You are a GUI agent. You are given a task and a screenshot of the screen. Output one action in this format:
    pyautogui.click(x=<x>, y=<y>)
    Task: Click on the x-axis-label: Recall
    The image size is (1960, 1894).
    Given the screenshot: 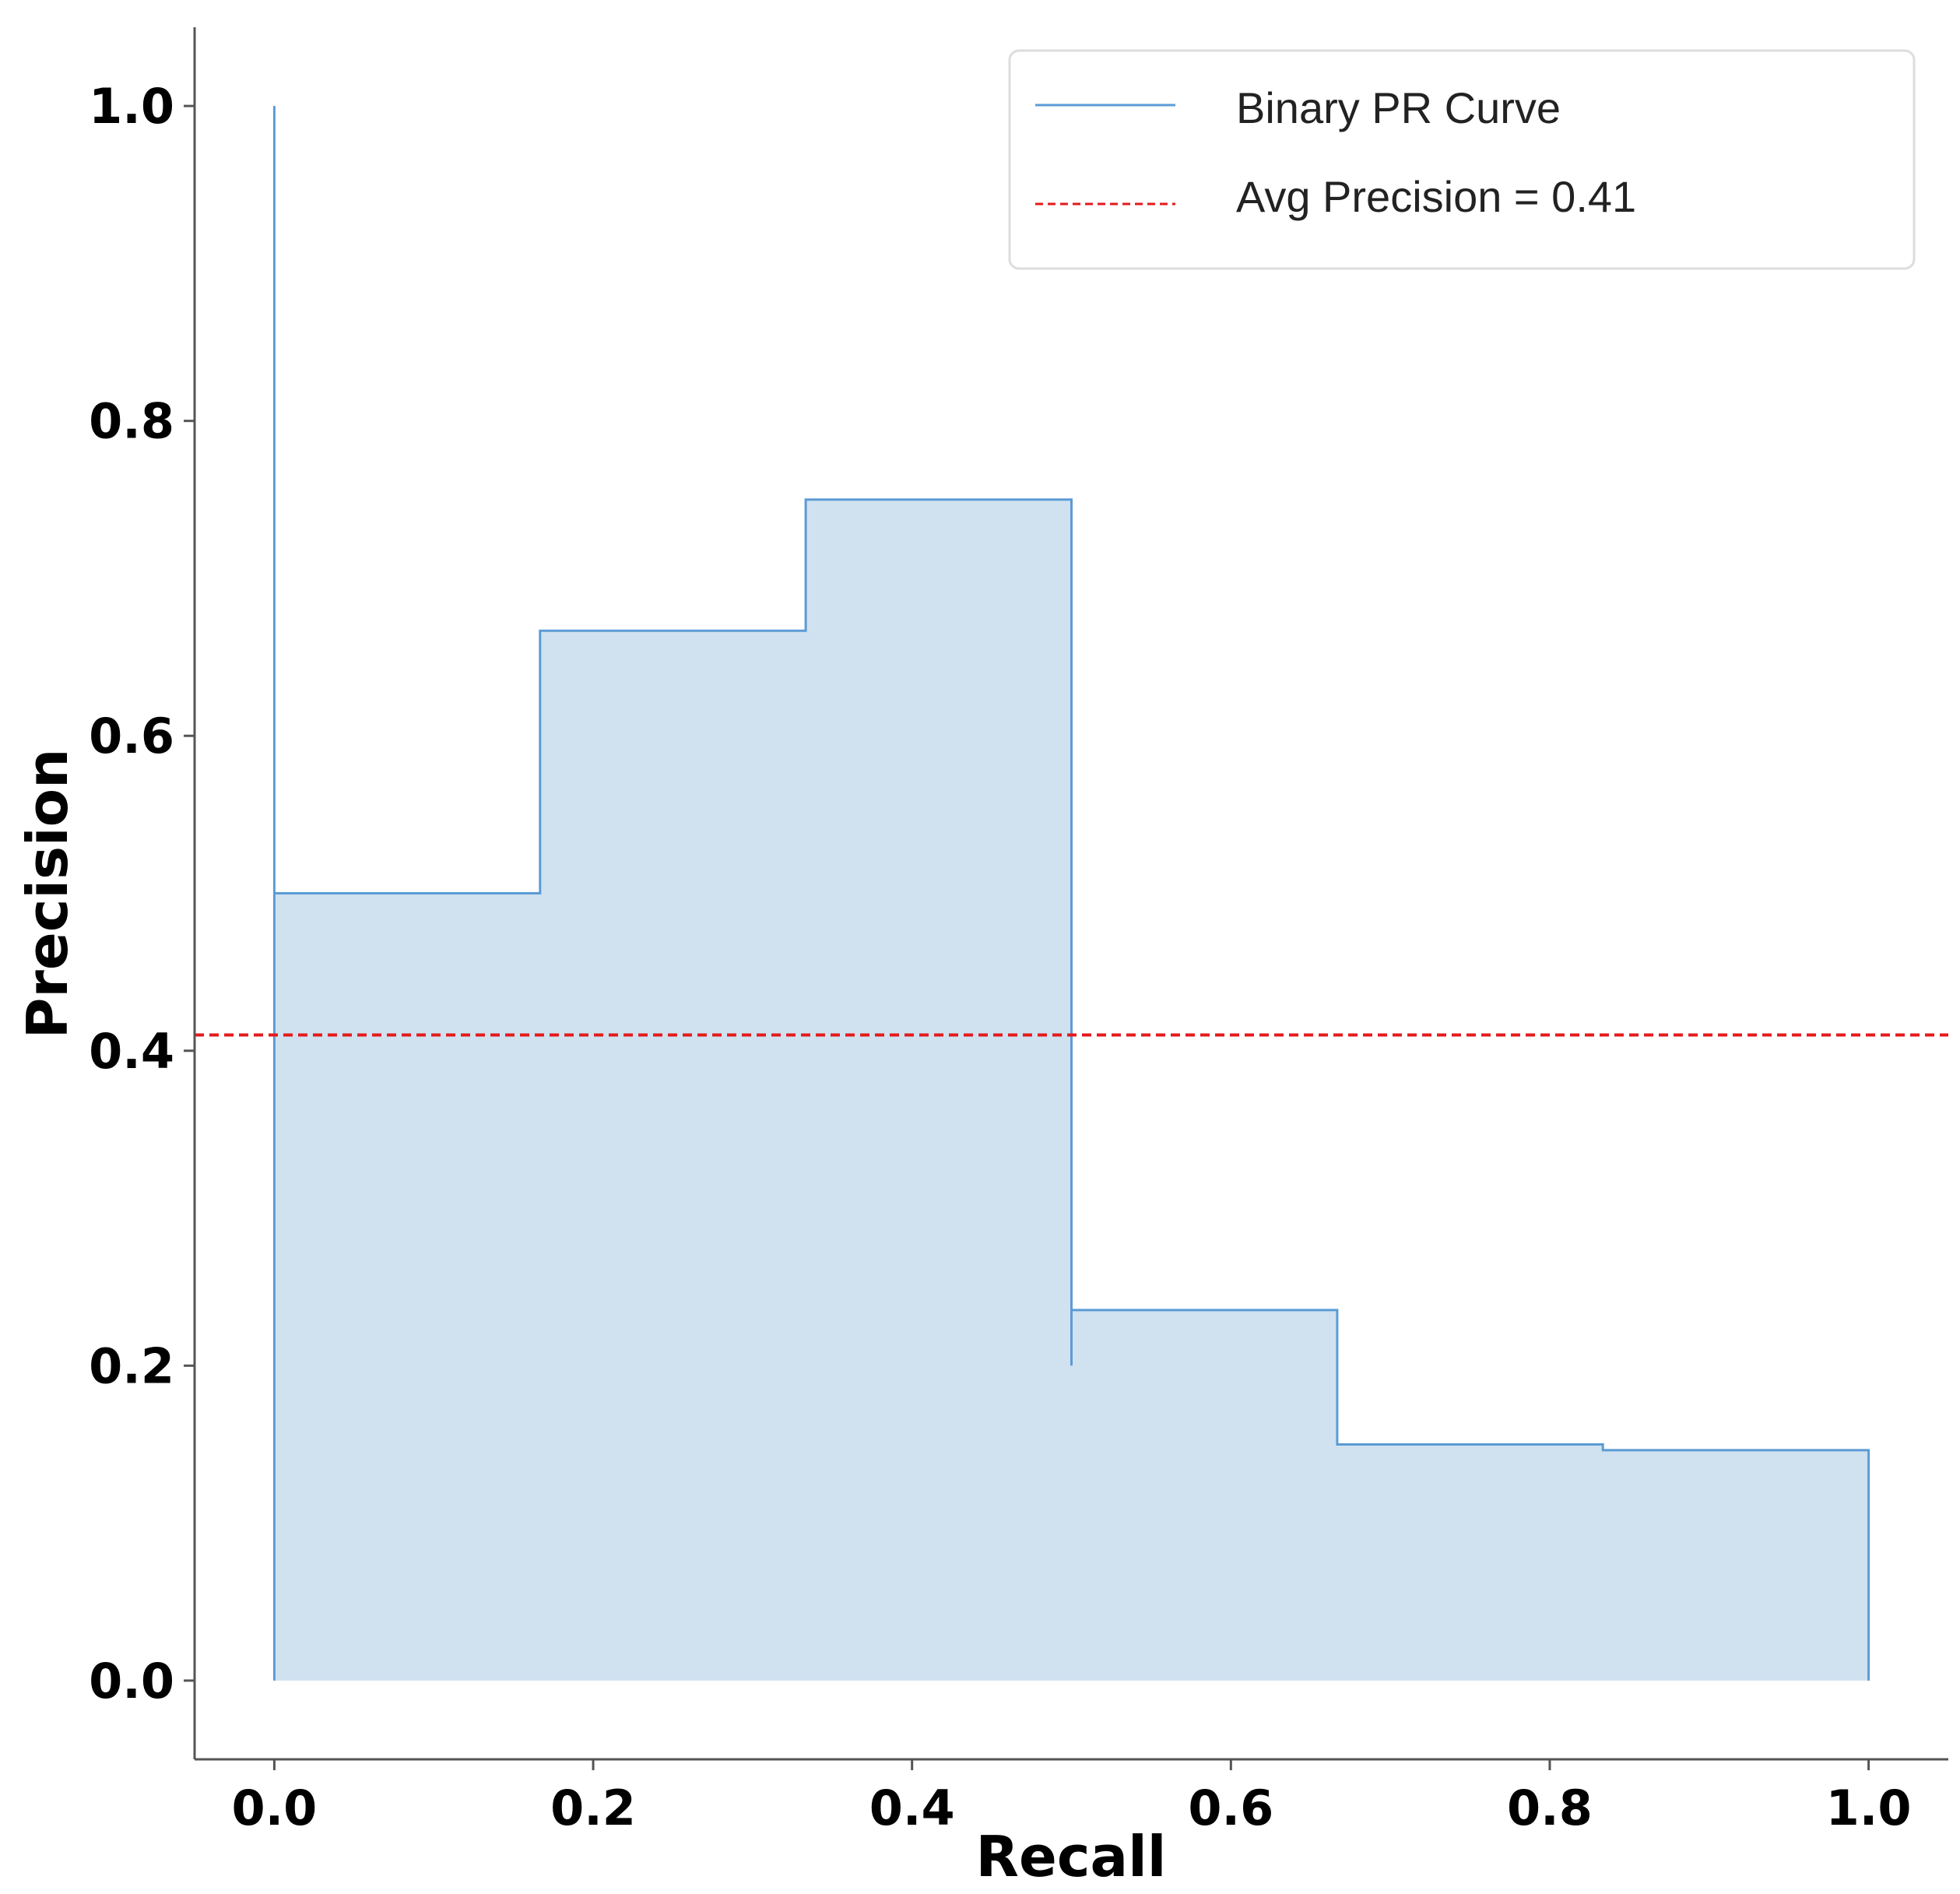 What is the action you would take?
    pyautogui.click(x=1071, y=1856)
    